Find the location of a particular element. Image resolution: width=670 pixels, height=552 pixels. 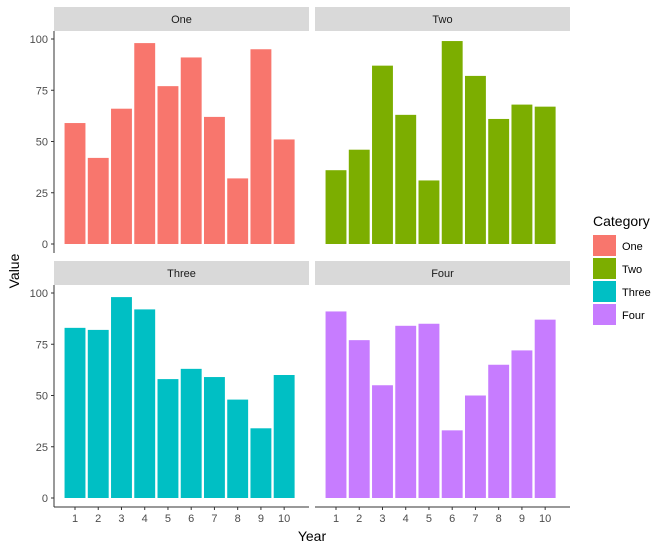

legend-item-three: Three is located at coordinates (622, 291).